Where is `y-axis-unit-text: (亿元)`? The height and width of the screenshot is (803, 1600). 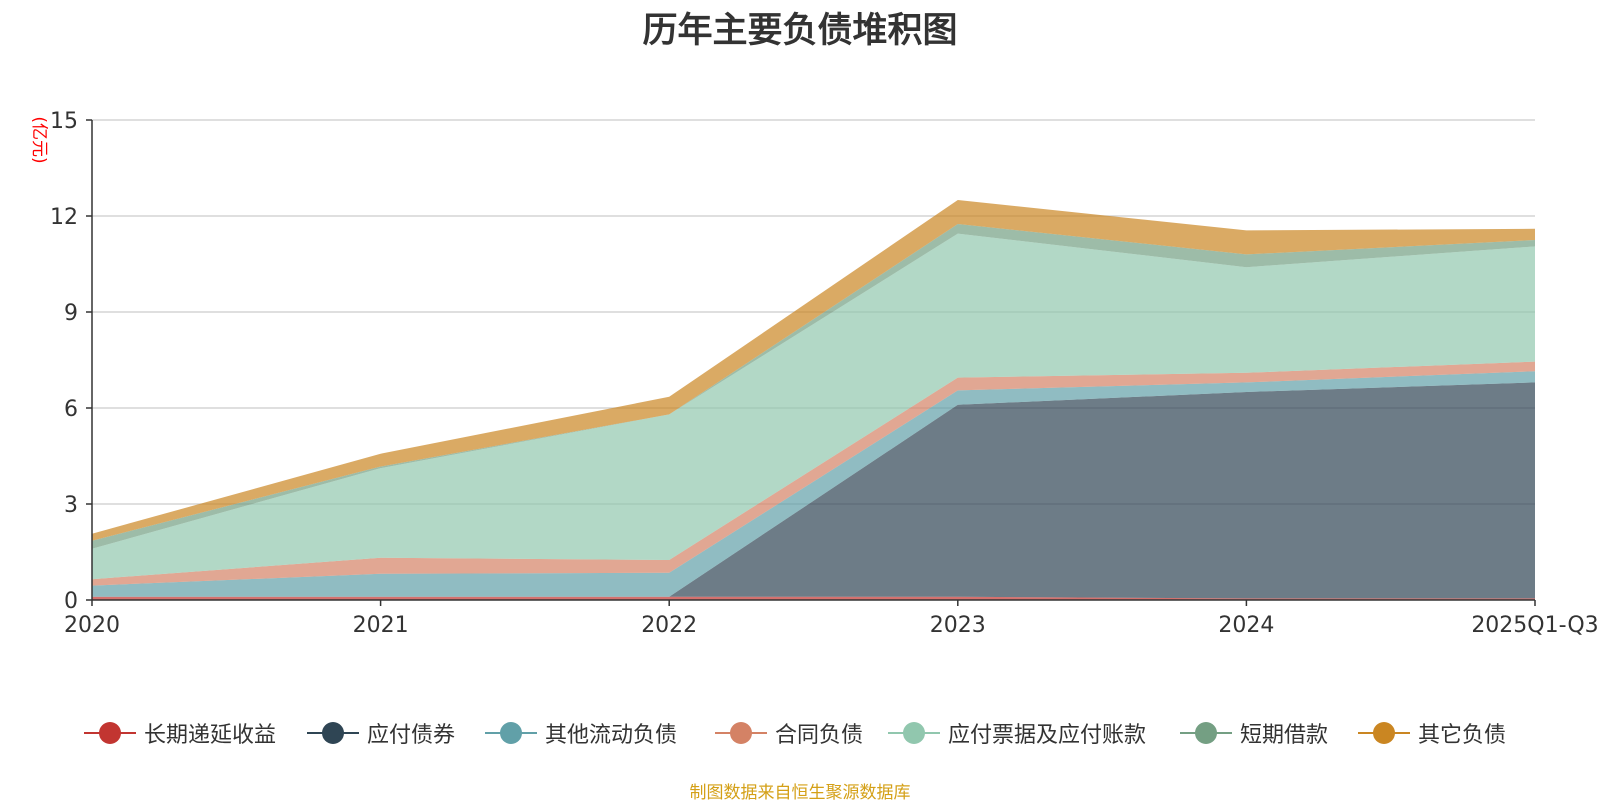 y-axis-unit-text: (亿元) is located at coordinates (38, 139).